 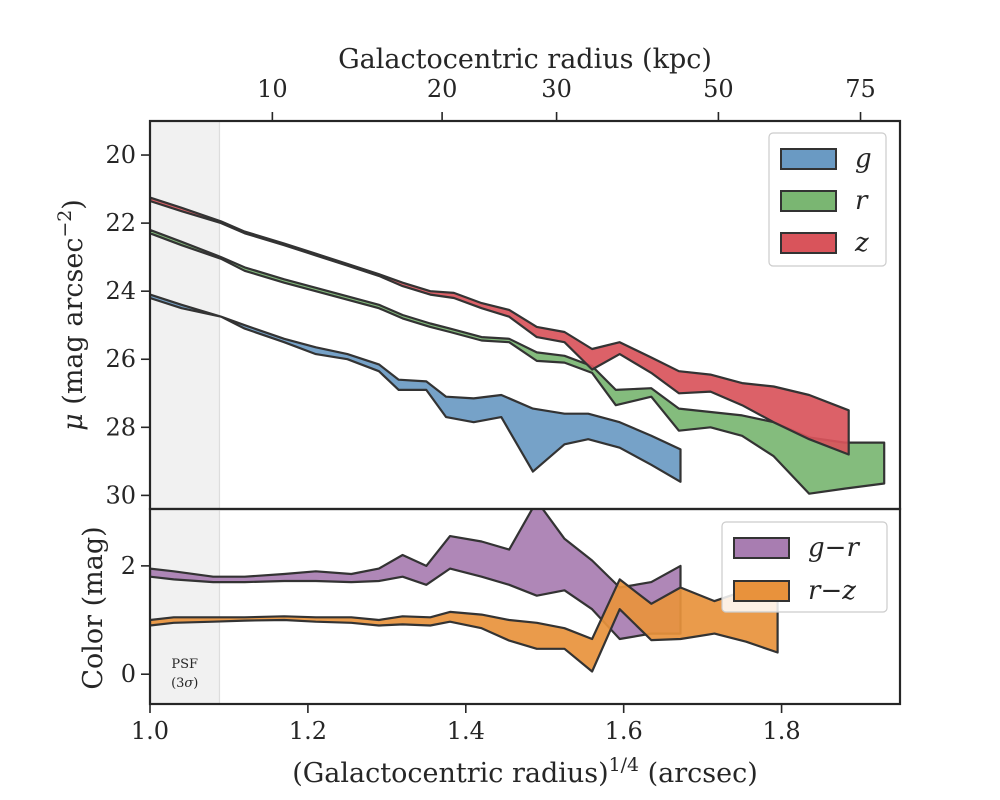 What do you see at coordinates (185, 606) in the screenshot?
I see `bottom-psf-region` at bounding box center [185, 606].